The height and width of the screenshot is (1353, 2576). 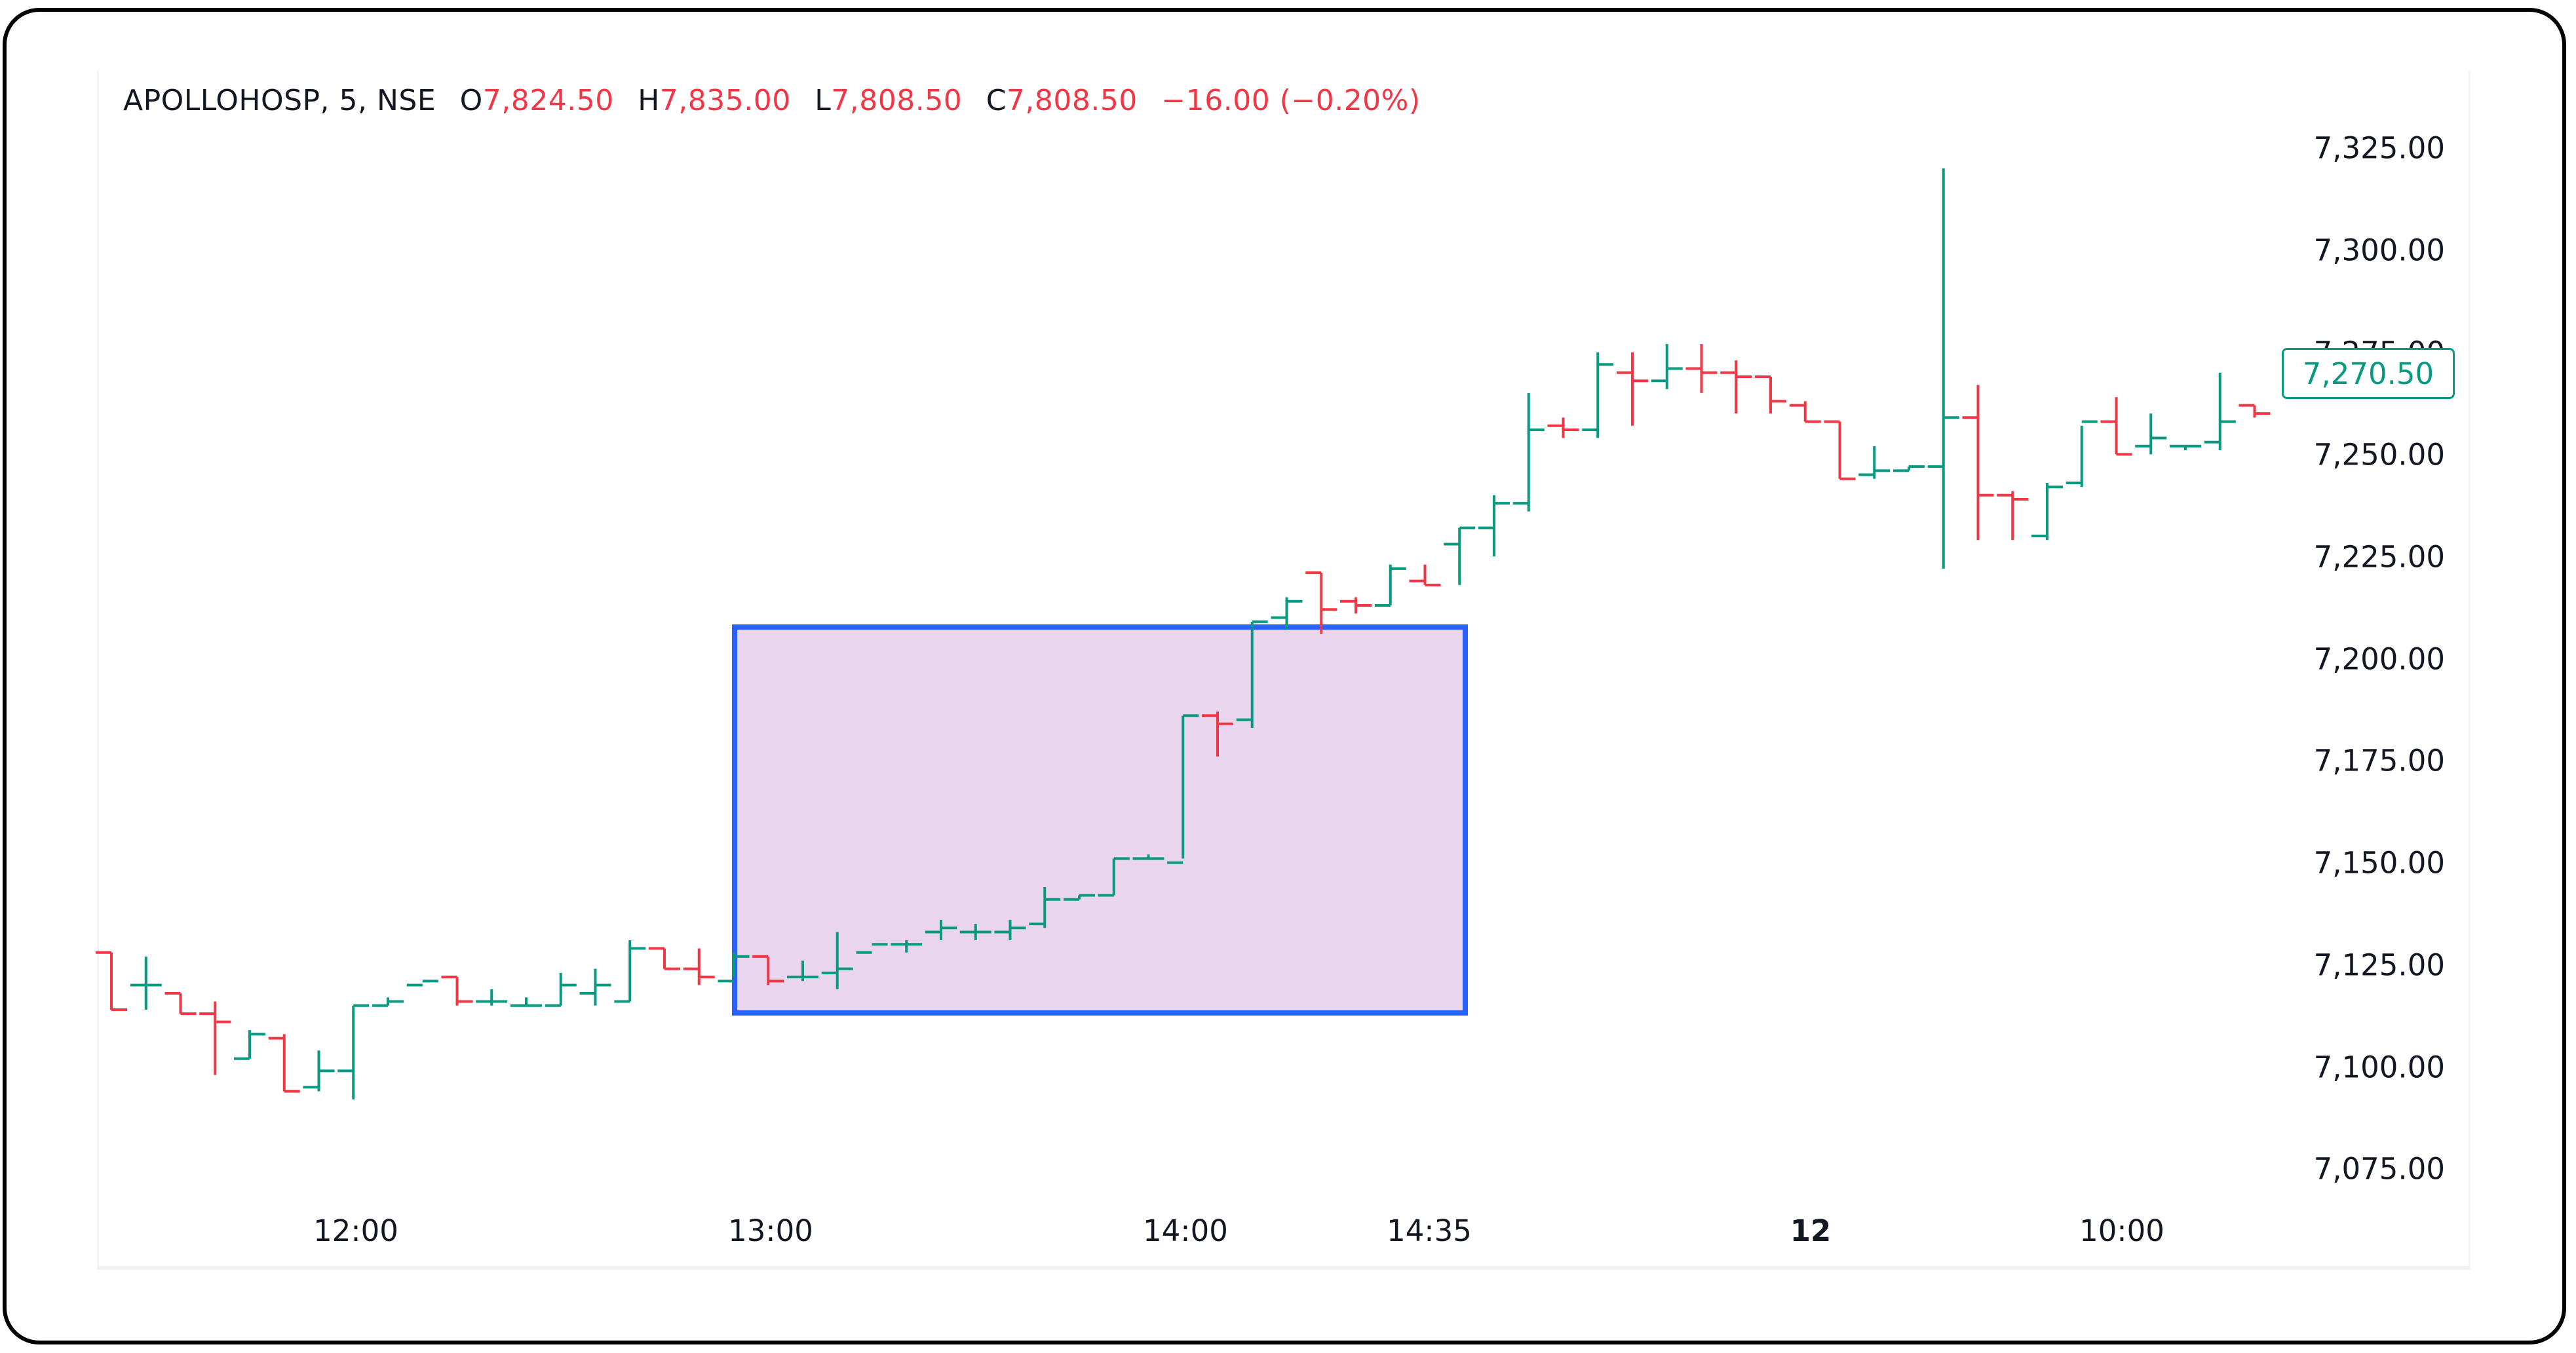 What do you see at coordinates (2379, 1169) in the screenshot?
I see `price-tick: 7,075.00` at bounding box center [2379, 1169].